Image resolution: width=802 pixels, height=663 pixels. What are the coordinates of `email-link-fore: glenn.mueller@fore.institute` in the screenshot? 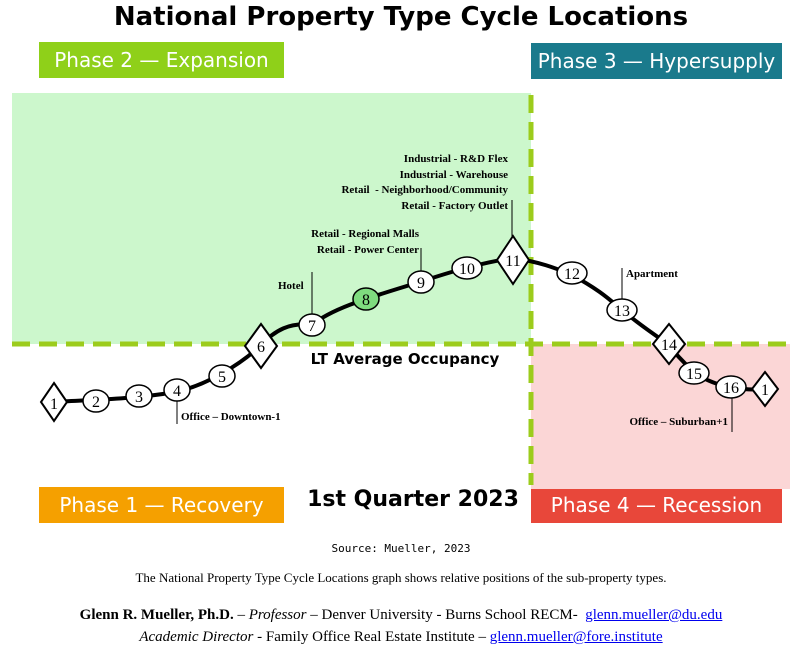 It's located at (576, 637).